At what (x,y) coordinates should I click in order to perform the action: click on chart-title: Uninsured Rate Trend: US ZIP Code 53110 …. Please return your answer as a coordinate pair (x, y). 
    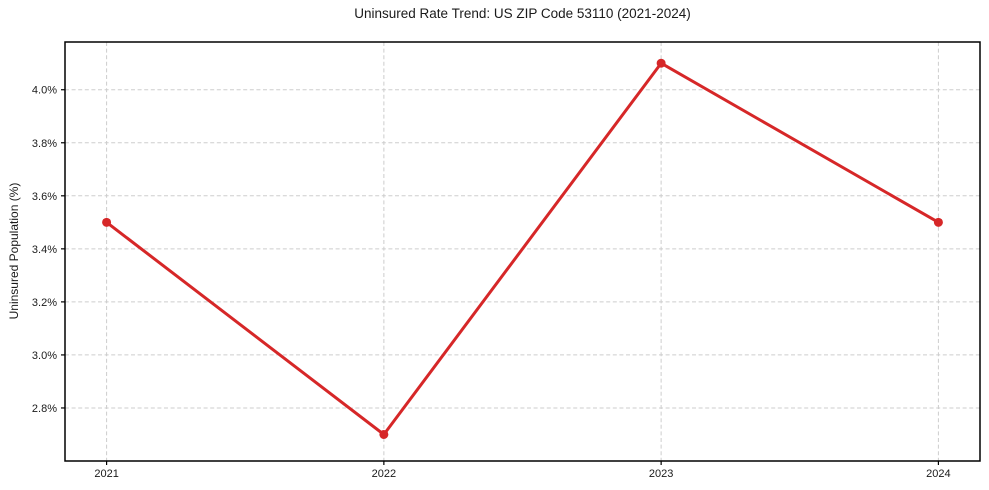
    Looking at the image, I should click on (522, 13).